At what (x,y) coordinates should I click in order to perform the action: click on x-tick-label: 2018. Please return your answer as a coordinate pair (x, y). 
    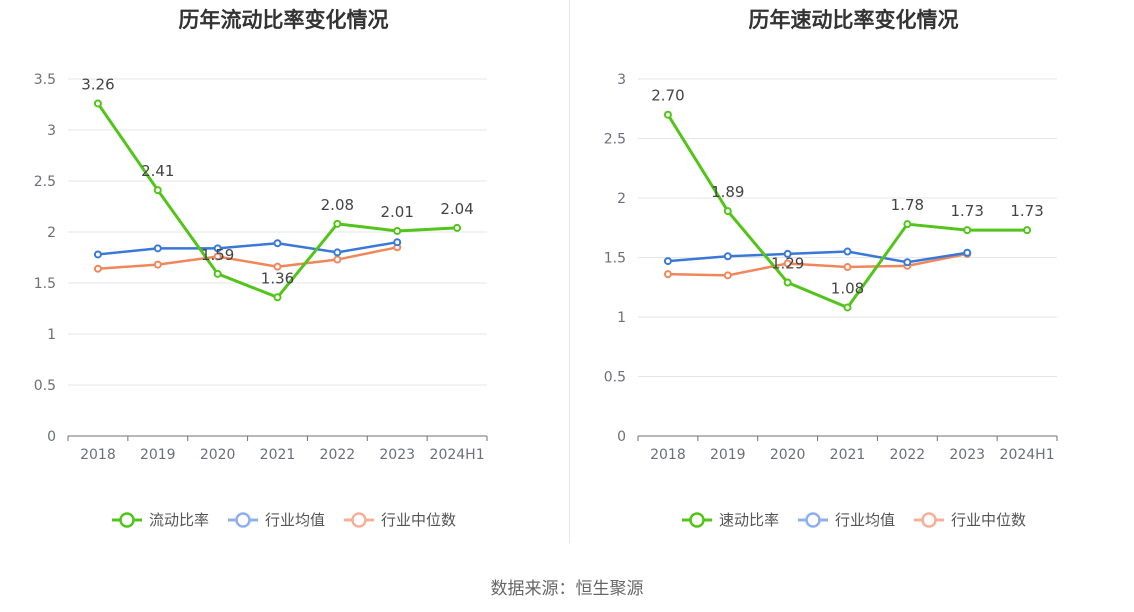
    Looking at the image, I should click on (668, 455).